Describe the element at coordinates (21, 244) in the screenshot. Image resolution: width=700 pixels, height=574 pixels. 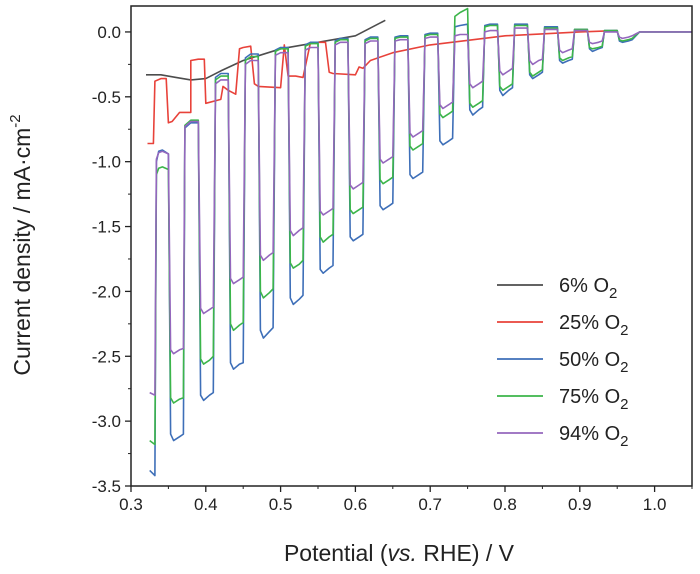
I see `y-axis-title: Current density / mA·cm-2` at that location.